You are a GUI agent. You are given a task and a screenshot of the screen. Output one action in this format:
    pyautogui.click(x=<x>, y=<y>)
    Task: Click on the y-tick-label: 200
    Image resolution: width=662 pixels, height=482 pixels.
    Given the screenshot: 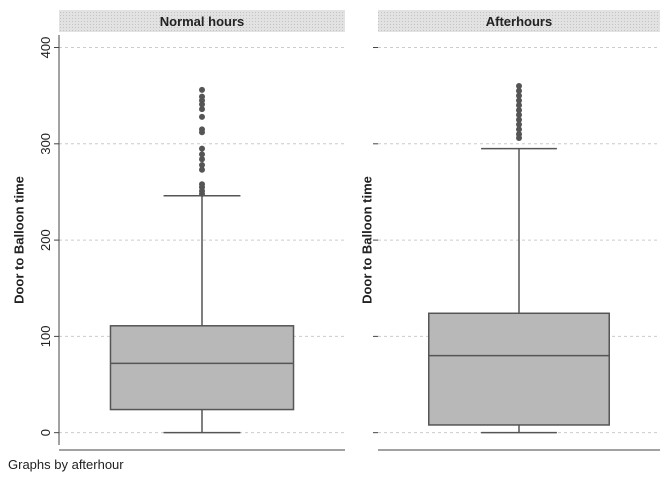 What is the action you would take?
    pyautogui.click(x=45, y=240)
    